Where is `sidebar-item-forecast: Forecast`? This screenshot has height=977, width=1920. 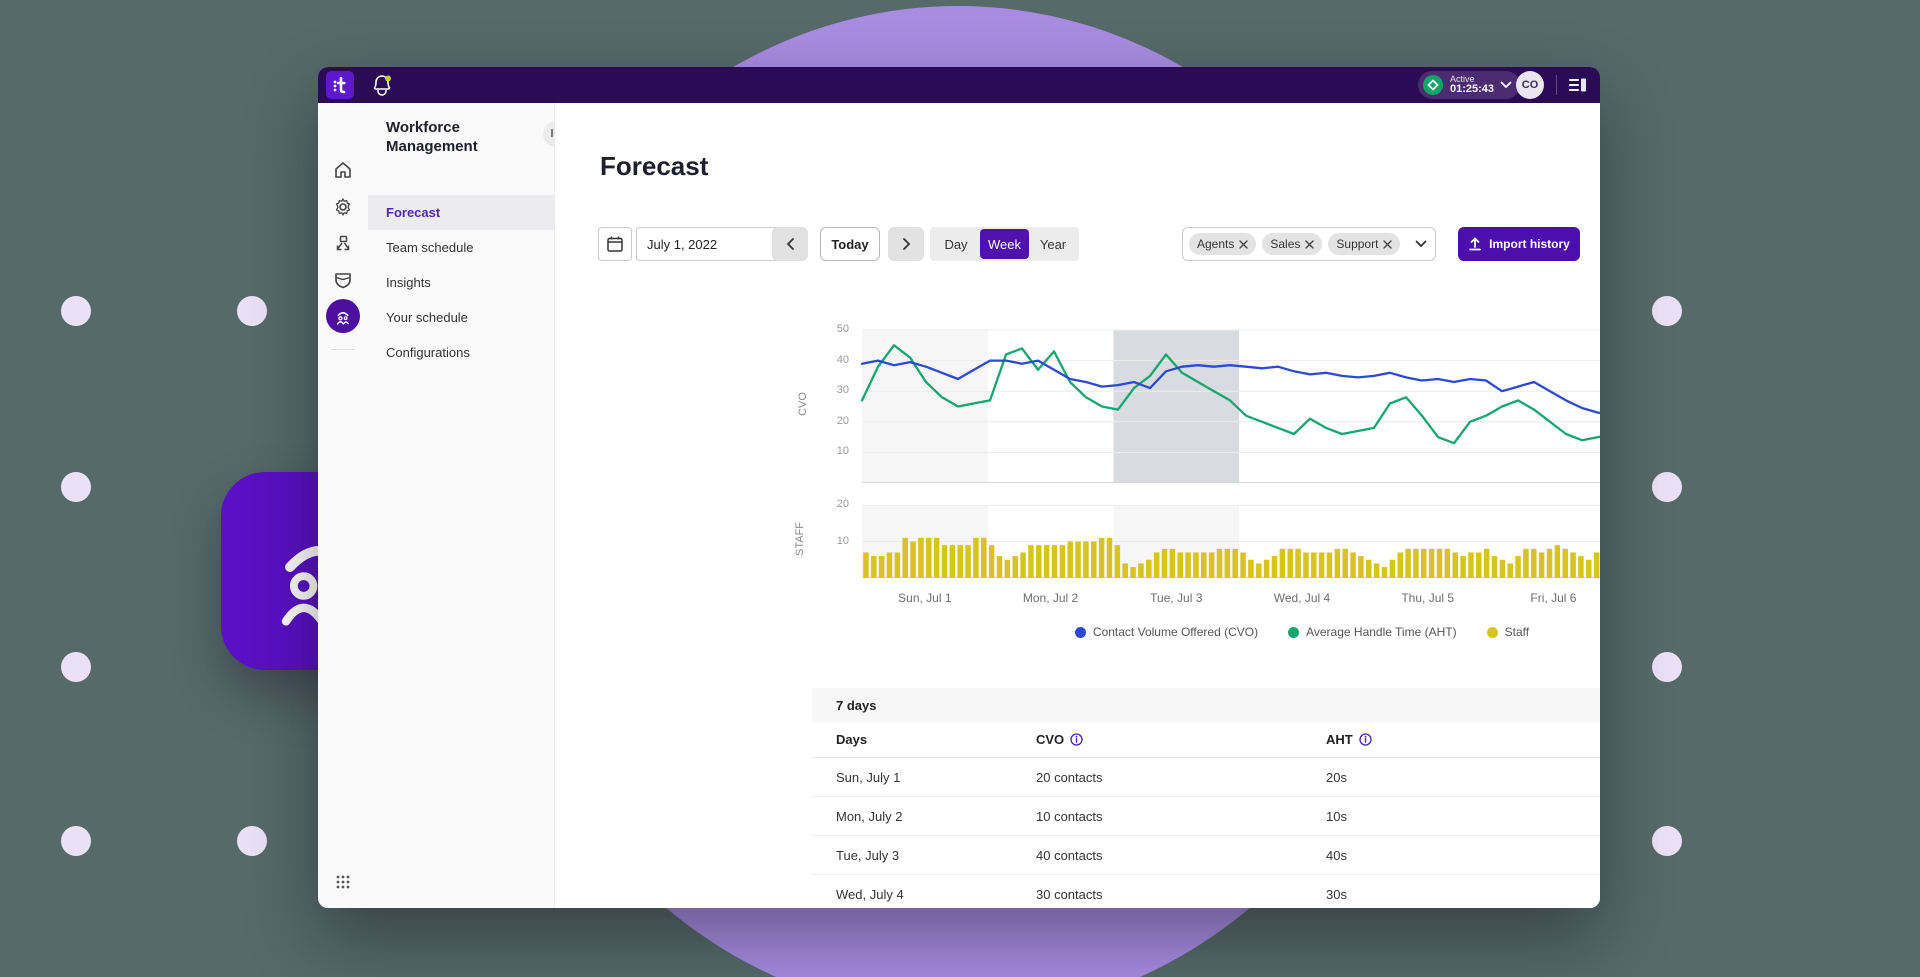 sidebar-item-forecast: Forecast is located at coordinates (461, 212).